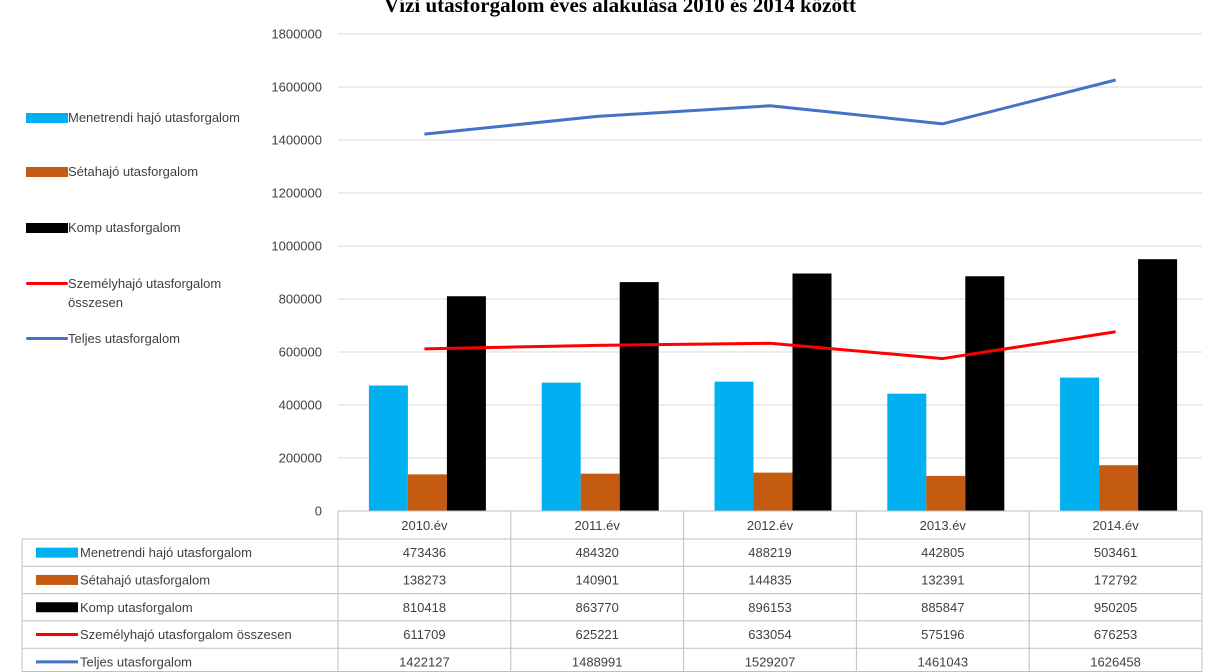  I want to click on y-tick-label: 1000000, so click(296, 246).